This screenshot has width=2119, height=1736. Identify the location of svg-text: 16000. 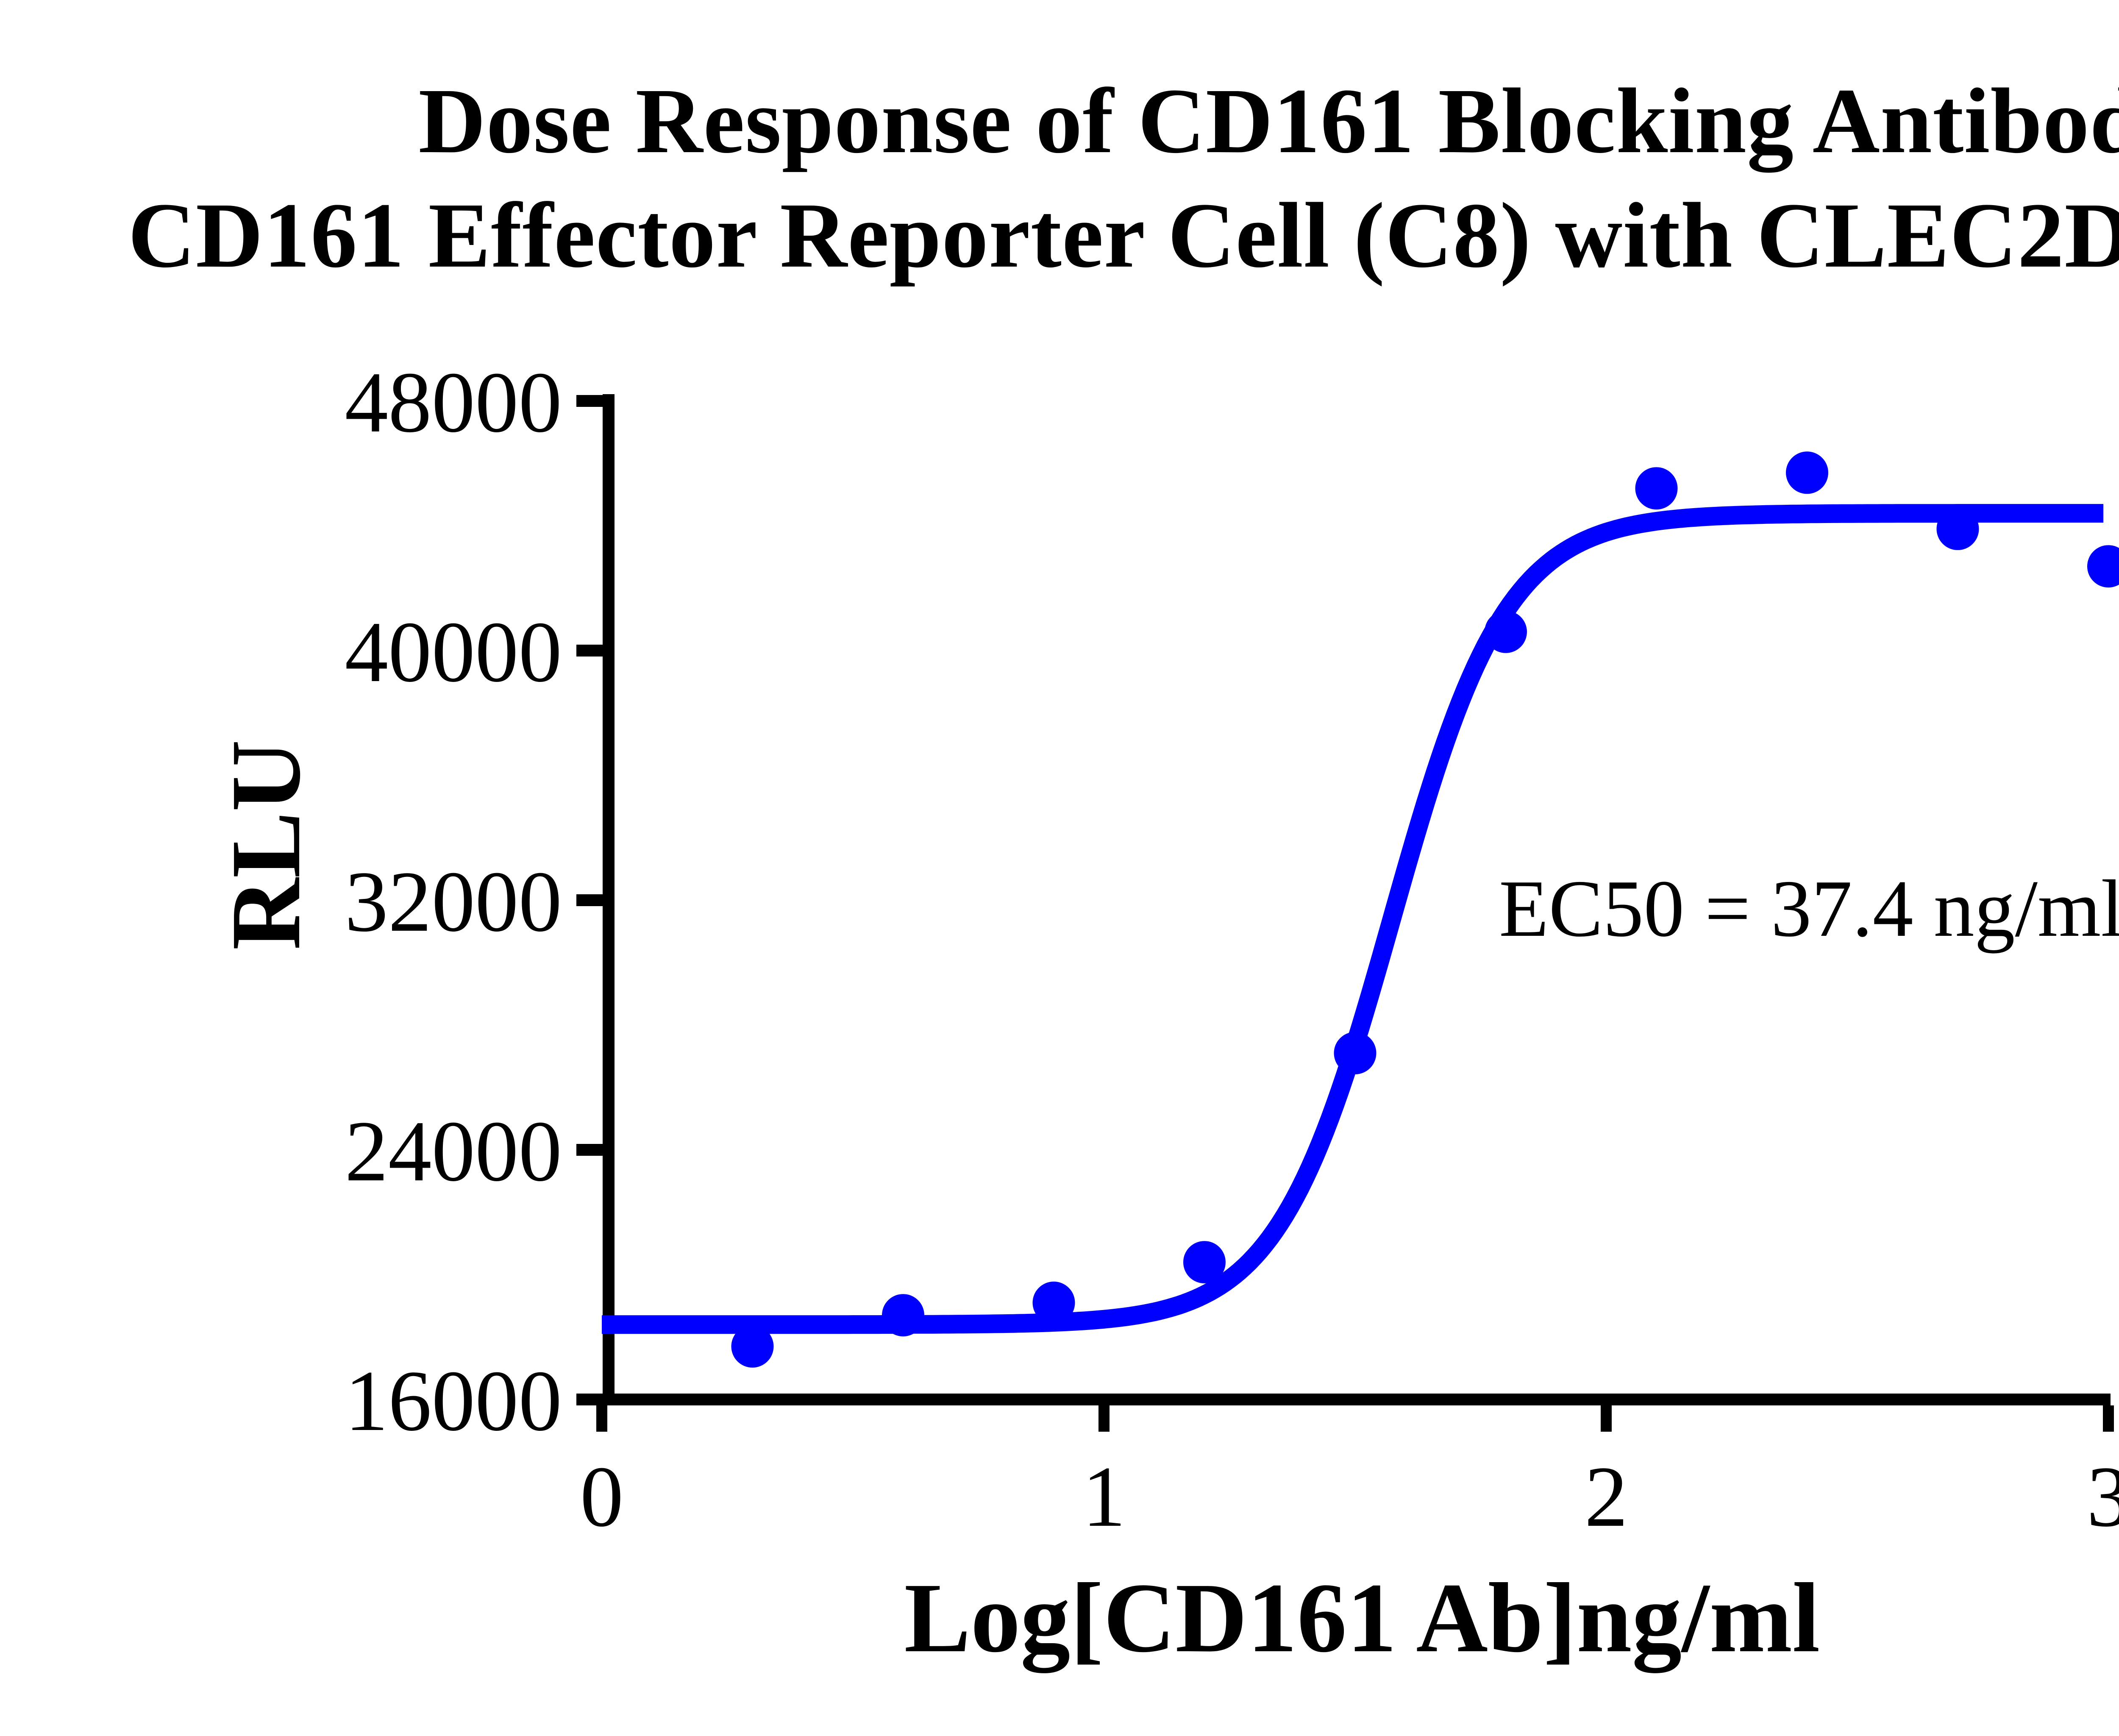
(454, 1401).